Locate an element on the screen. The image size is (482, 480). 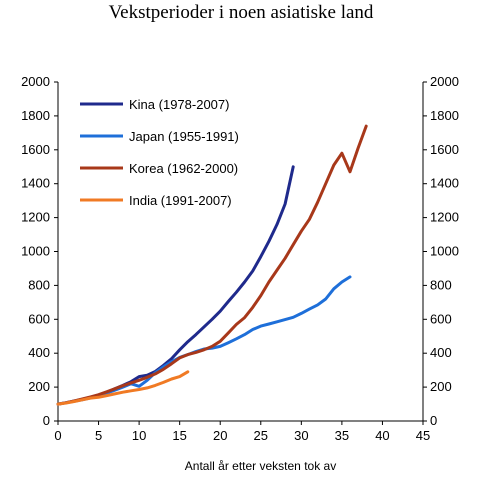
y-tick-label-right: 400 is located at coordinates (441, 352).